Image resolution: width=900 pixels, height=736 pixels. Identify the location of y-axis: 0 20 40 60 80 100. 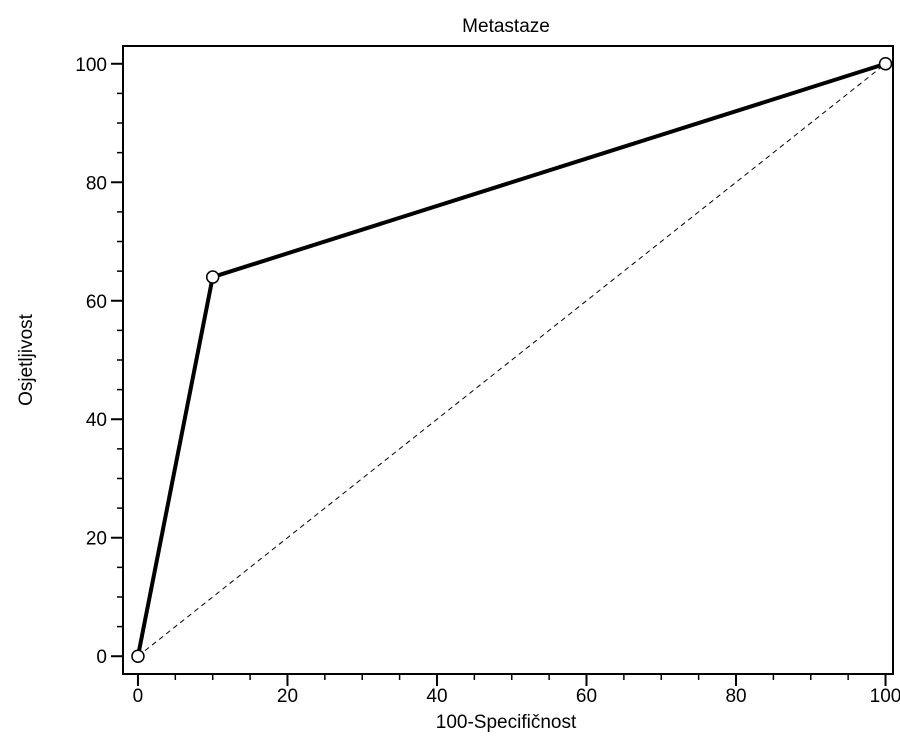
(99, 361).